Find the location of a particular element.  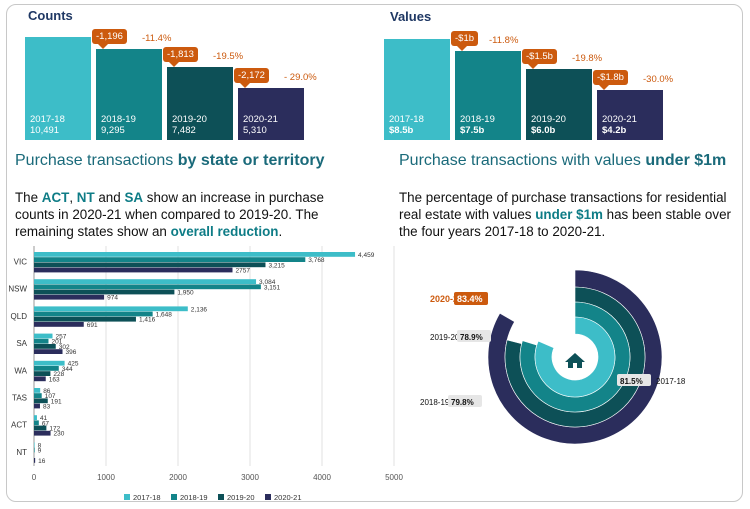

pct-label: 79.8% is located at coordinates (462, 402).